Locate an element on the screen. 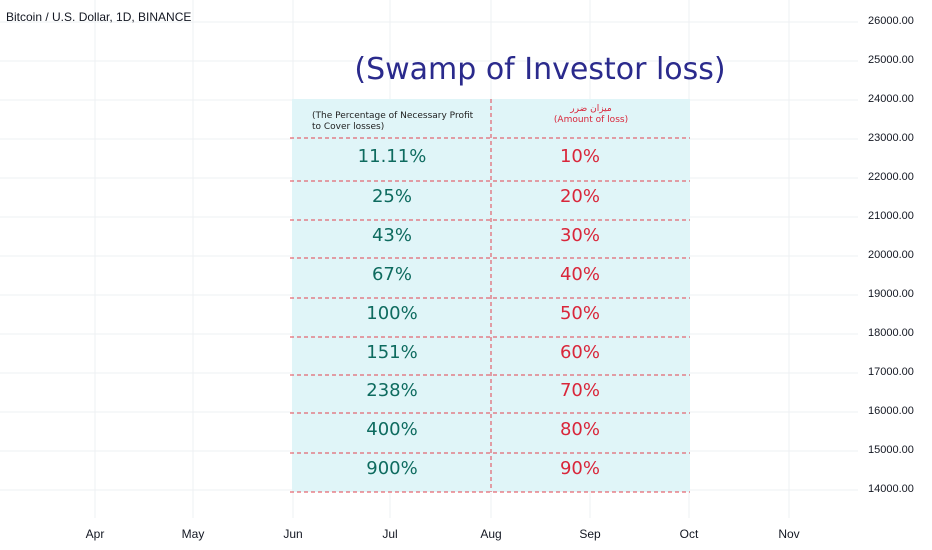 The image size is (932, 550). profit-cell: 400% is located at coordinates (392, 429).